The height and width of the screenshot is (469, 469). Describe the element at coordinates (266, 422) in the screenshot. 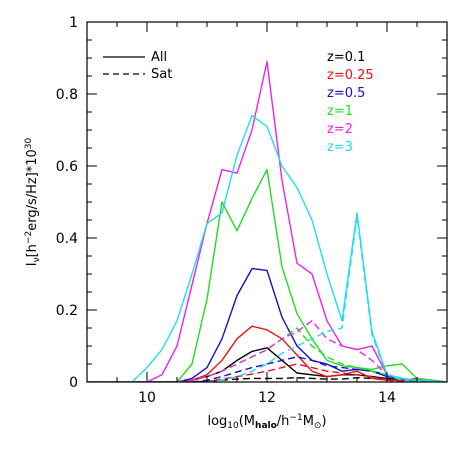

I see `x-axis-title: log10(Mhalo/h−1M⊙)` at that location.